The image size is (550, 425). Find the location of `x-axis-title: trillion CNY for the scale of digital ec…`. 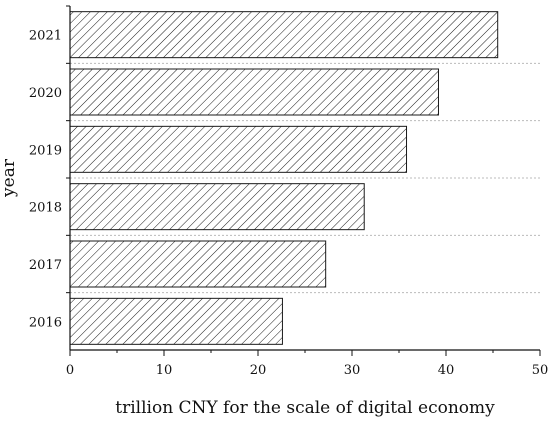

x-axis-title: trillion CNY for the scale of digital ec… is located at coordinates (305, 408).